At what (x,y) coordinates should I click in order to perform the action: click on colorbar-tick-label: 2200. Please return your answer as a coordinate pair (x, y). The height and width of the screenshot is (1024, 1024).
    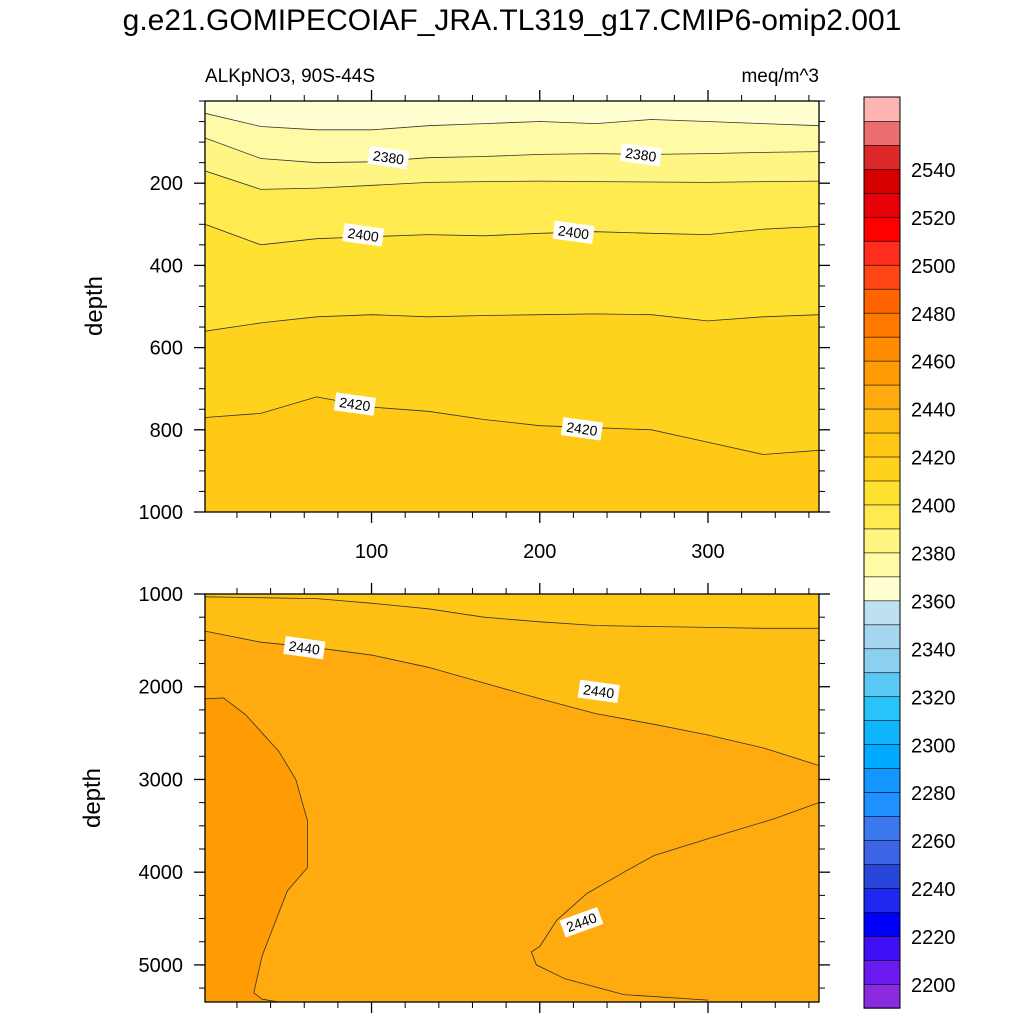
    Looking at the image, I should click on (933, 986).